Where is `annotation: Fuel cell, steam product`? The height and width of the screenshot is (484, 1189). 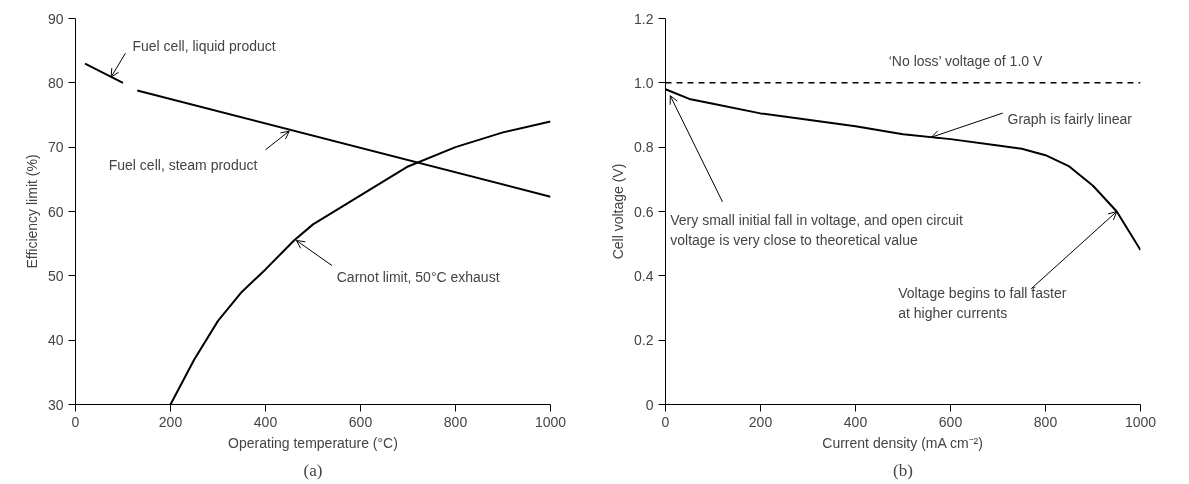 annotation: Fuel cell, steam product is located at coordinates (183, 165).